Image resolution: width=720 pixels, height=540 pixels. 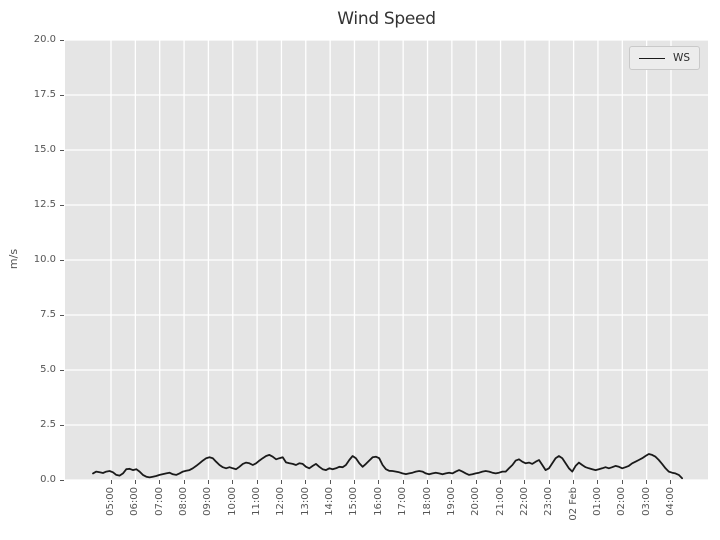 I want to click on x-tick-label: 15:00, so click(x=354, y=501).